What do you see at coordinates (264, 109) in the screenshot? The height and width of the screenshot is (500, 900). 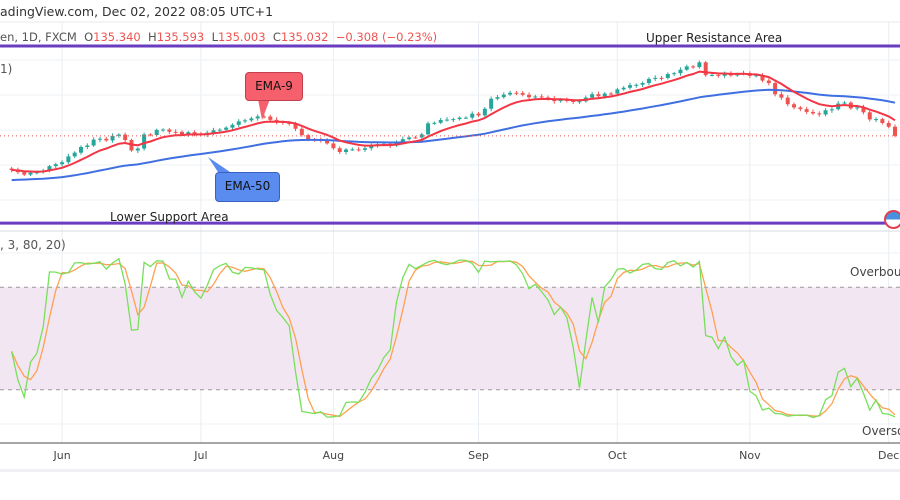 I see `ema9-callout-pointer` at bounding box center [264, 109].